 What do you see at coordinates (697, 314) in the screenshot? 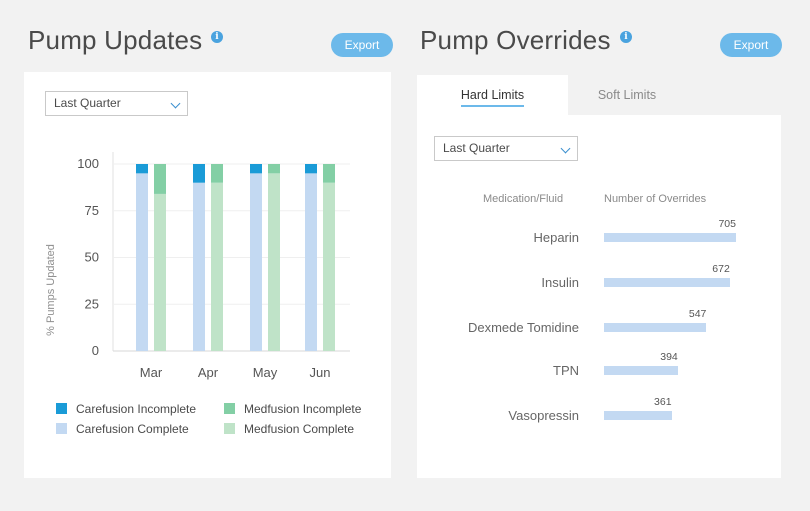
I see `override-value: 547` at bounding box center [697, 314].